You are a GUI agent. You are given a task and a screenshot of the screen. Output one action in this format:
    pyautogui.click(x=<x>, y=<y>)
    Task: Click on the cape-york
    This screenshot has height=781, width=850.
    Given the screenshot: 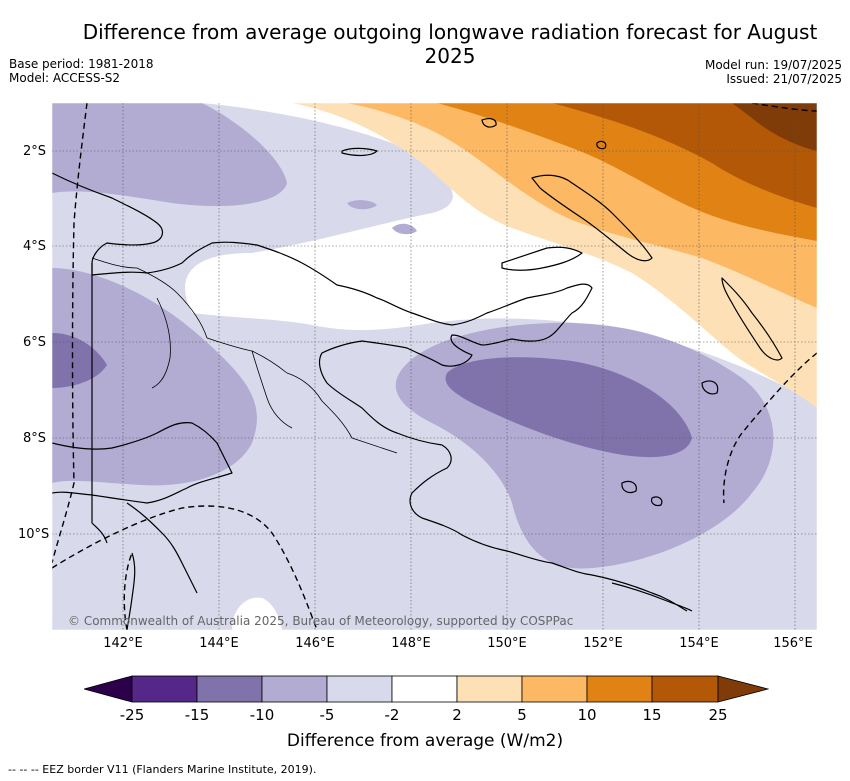 What is the action you would take?
    pyautogui.click(x=131, y=591)
    